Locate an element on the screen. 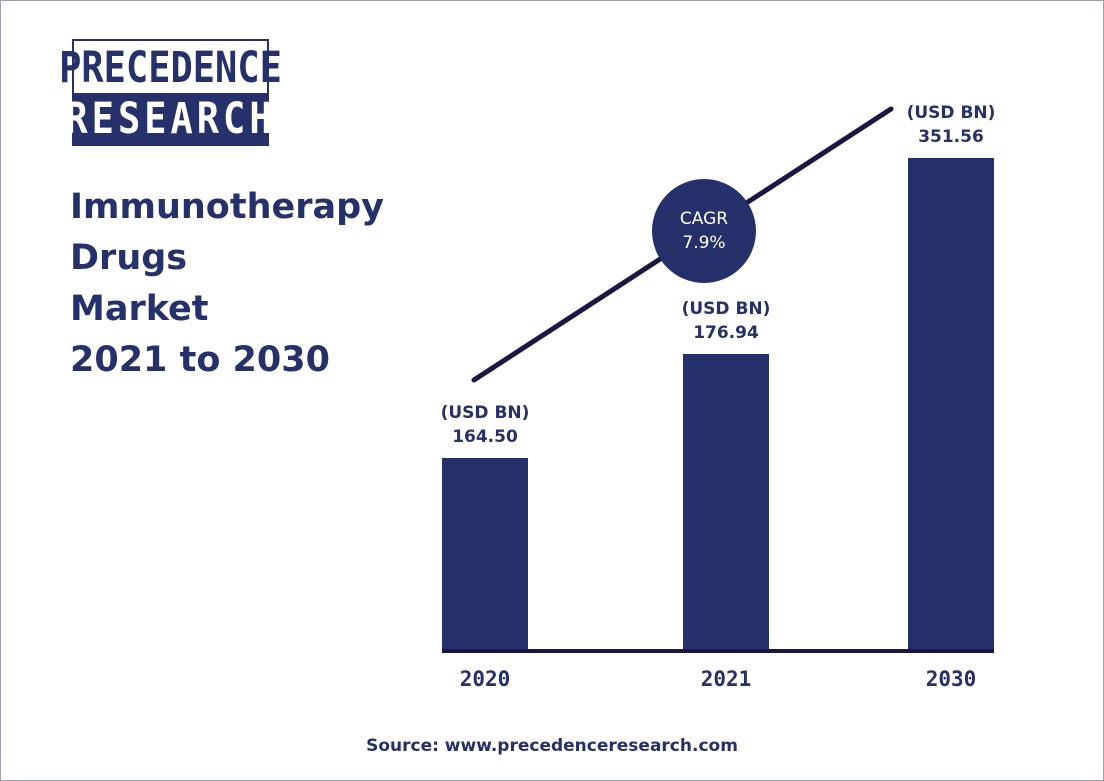 This screenshot has width=1104, height=781. title-line-2: Drugs is located at coordinates (129, 258).